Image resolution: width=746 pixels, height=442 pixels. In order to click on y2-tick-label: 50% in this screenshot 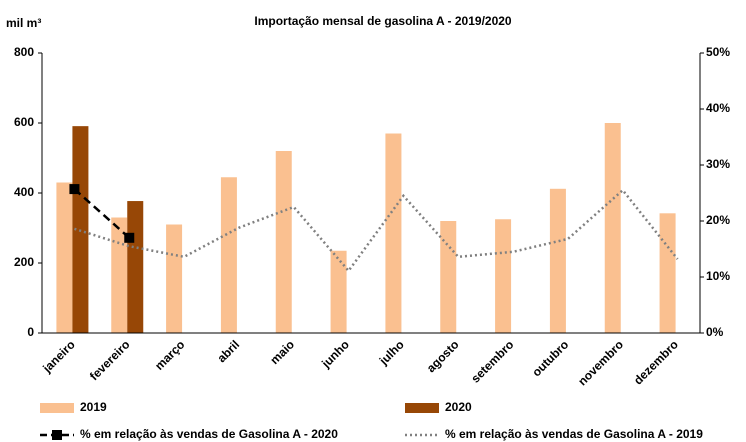, I will do `click(718, 52)`.